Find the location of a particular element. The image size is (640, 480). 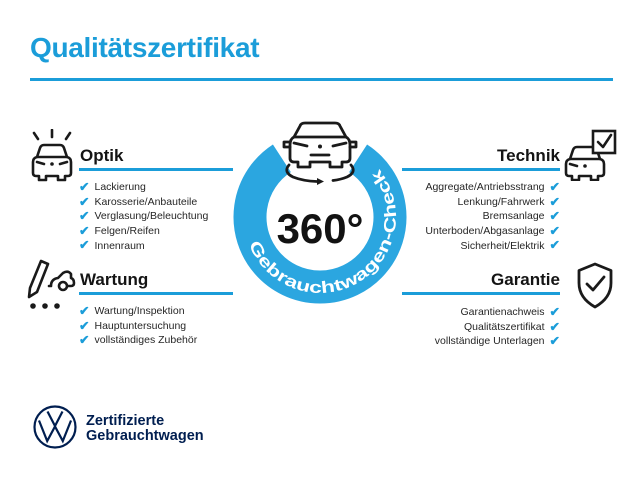

brand-line2: Gebrauchtwagen is located at coordinates (145, 436).